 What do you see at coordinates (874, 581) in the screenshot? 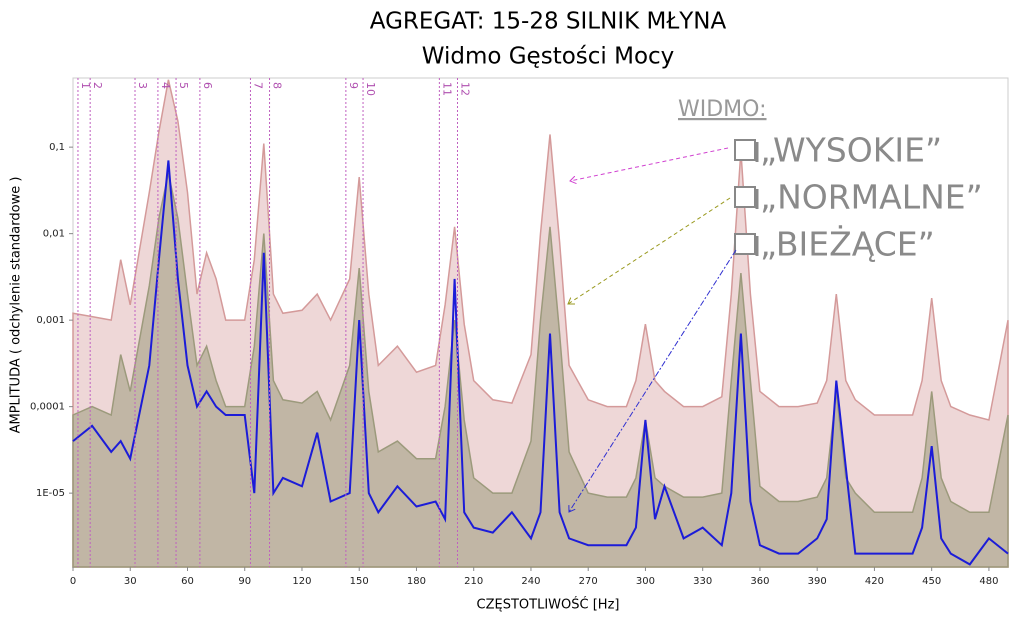
I see `x-tick-label: 420` at bounding box center [874, 581].